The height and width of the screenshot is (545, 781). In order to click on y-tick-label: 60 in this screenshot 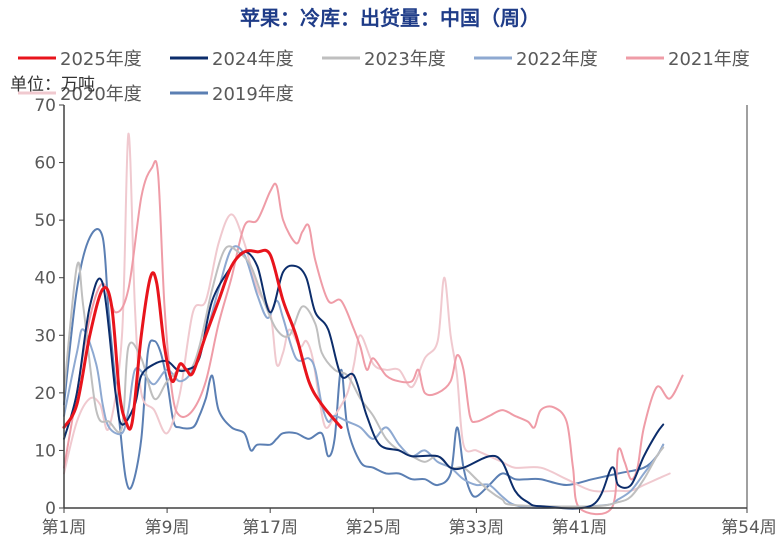, I will do `click(45, 164)`.